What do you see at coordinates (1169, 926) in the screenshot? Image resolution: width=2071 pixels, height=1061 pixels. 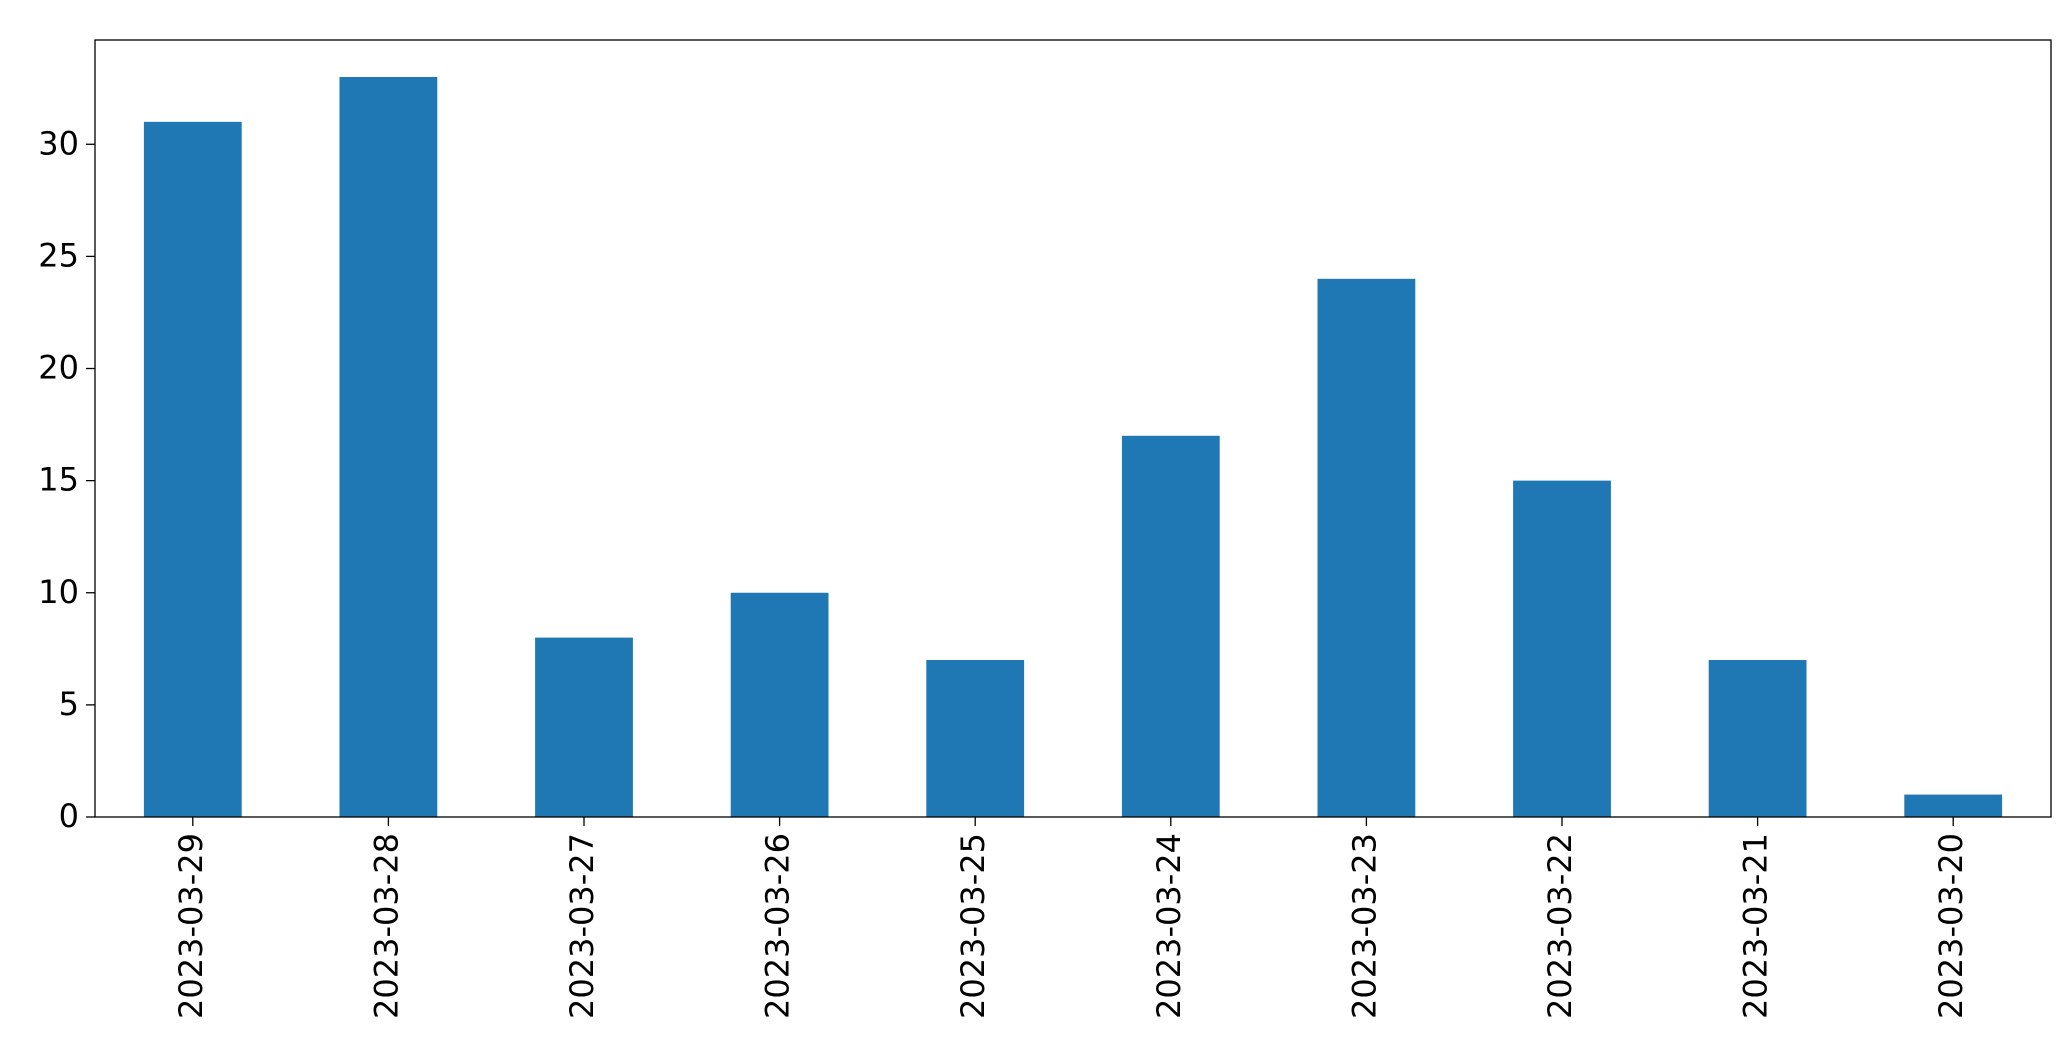 I see `x-tick-label: 2023-03-24` at bounding box center [1169, 926].